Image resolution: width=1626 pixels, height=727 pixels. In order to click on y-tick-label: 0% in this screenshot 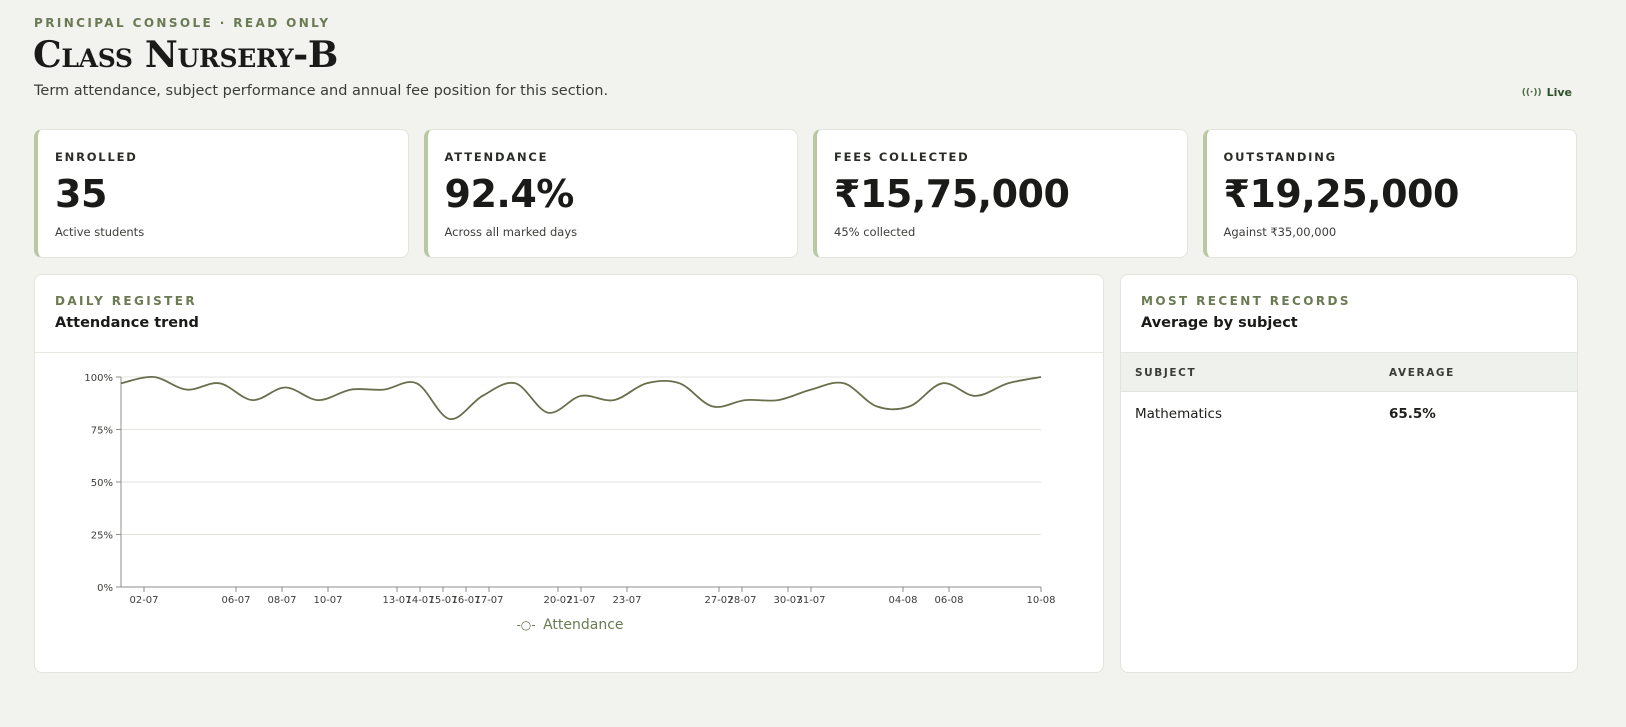, I will do `click(105, 588)`.